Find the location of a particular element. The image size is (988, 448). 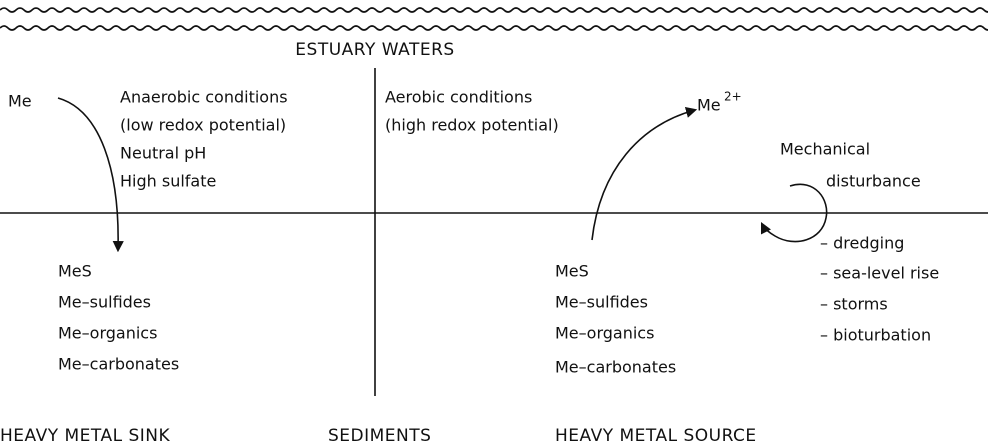

condition: Anaerobic conditions is located at coordinates (204, 97).